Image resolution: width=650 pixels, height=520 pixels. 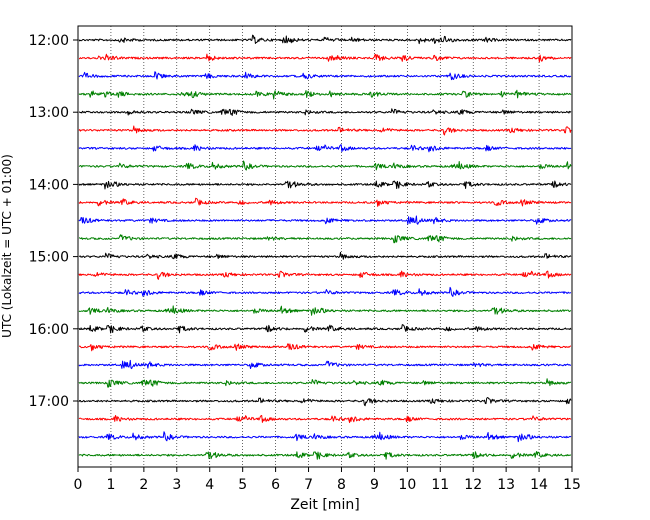 I want to click on x-tick-label-14: 14, so click(x=539, y=485).